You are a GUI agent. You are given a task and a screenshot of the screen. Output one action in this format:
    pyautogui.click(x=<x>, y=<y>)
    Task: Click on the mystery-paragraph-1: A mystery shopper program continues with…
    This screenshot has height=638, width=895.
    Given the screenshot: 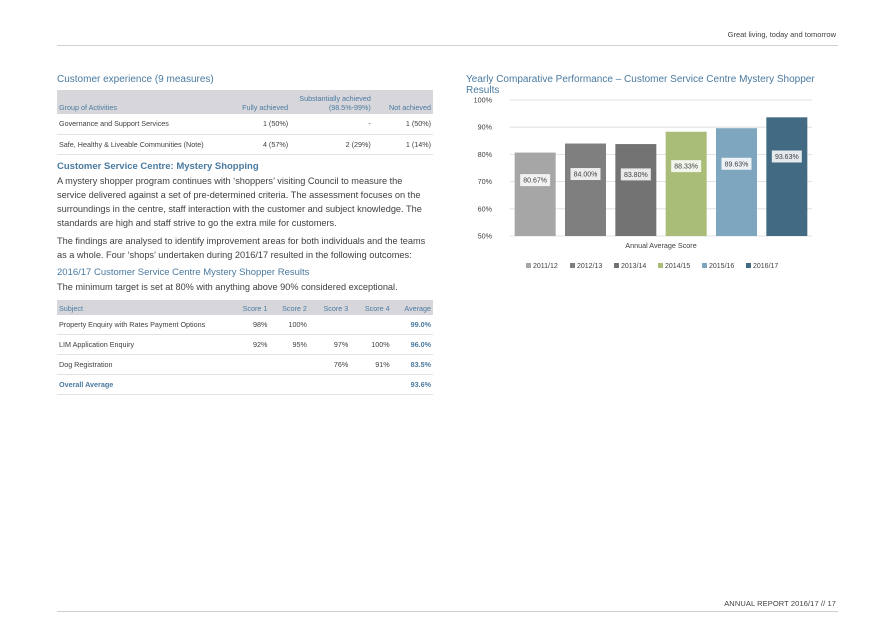 What is the action you would take?
    pyautogui.click(x=239, y=201)
    